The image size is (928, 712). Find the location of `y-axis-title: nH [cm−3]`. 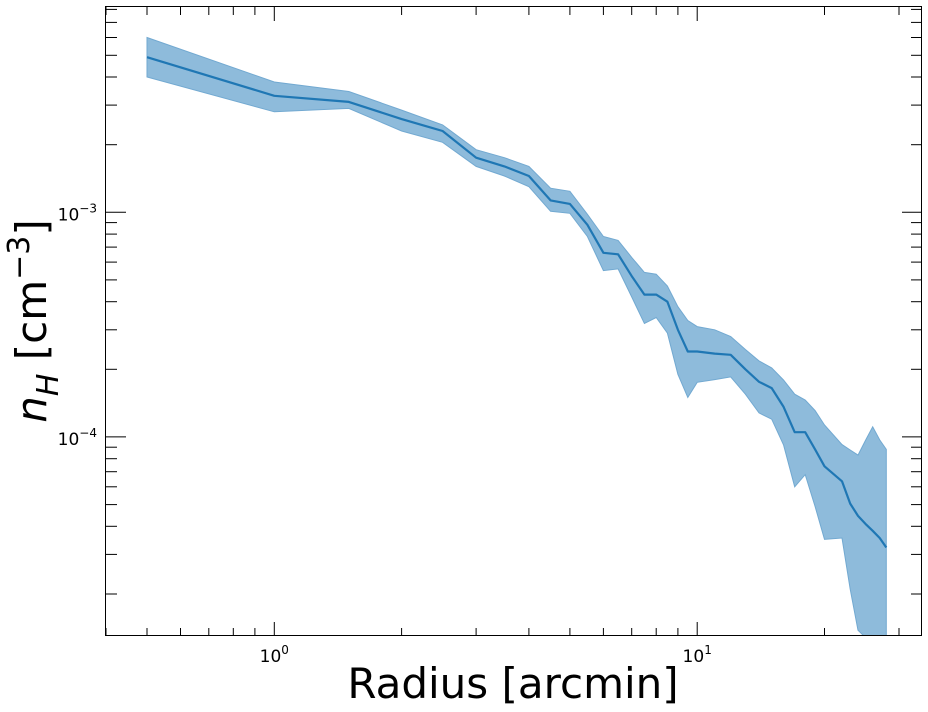

y-axis-title: nH [cm−3] is located at coordinates (34, 321).